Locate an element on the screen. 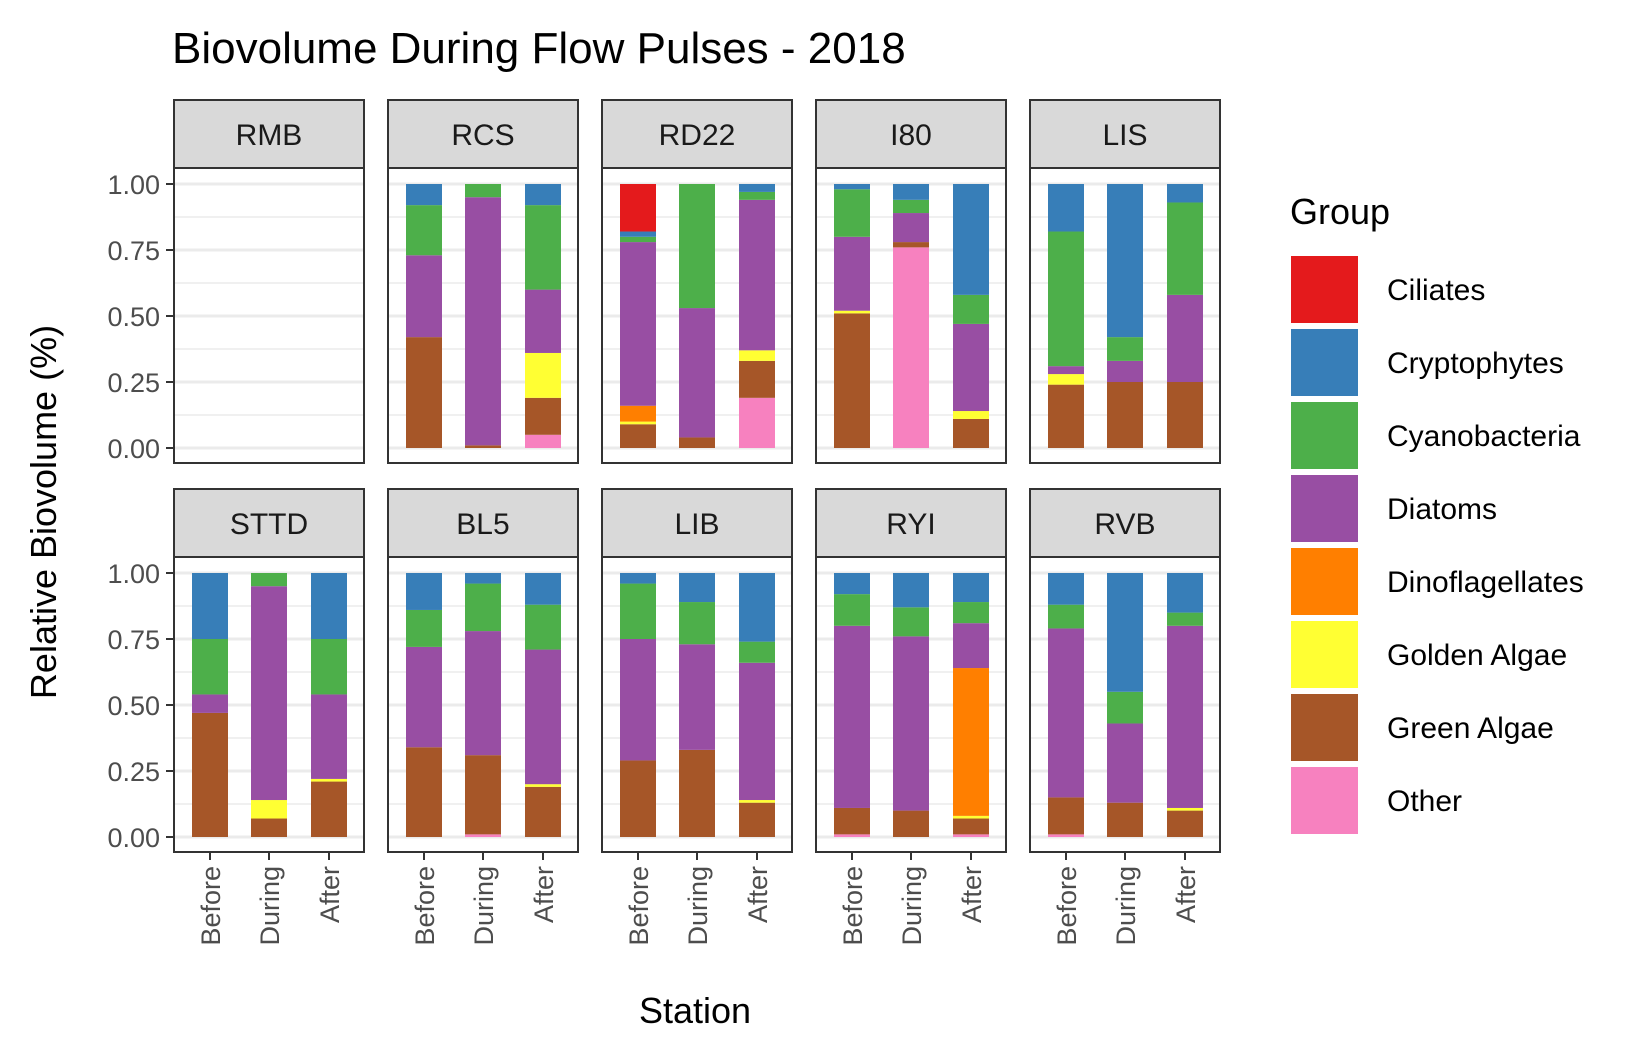 This screenshot has height=1055, width=1650. bar-segment-rd22-before-golden-algae is located at coordinates (638, 423).